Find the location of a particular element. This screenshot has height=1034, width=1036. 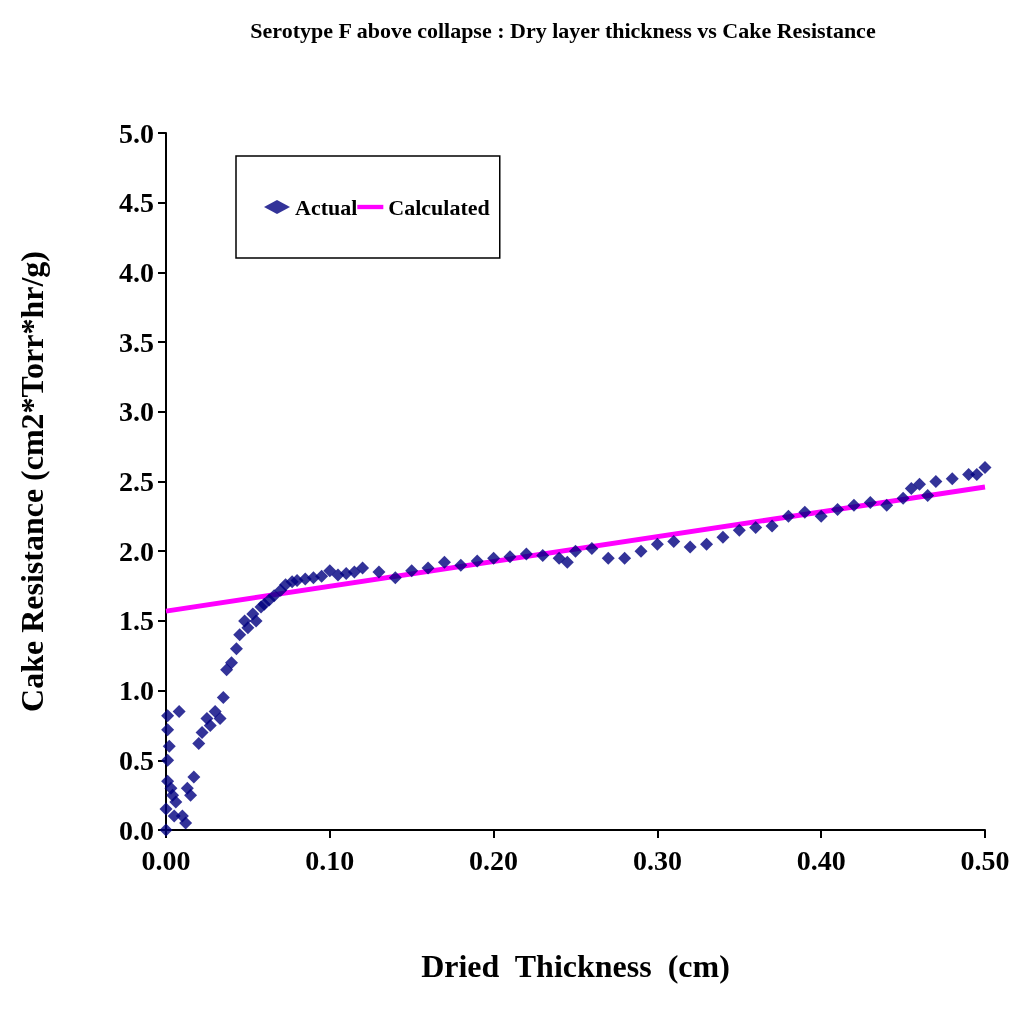

y-tick-label: 1.0 is located at coordinates (136, 691).